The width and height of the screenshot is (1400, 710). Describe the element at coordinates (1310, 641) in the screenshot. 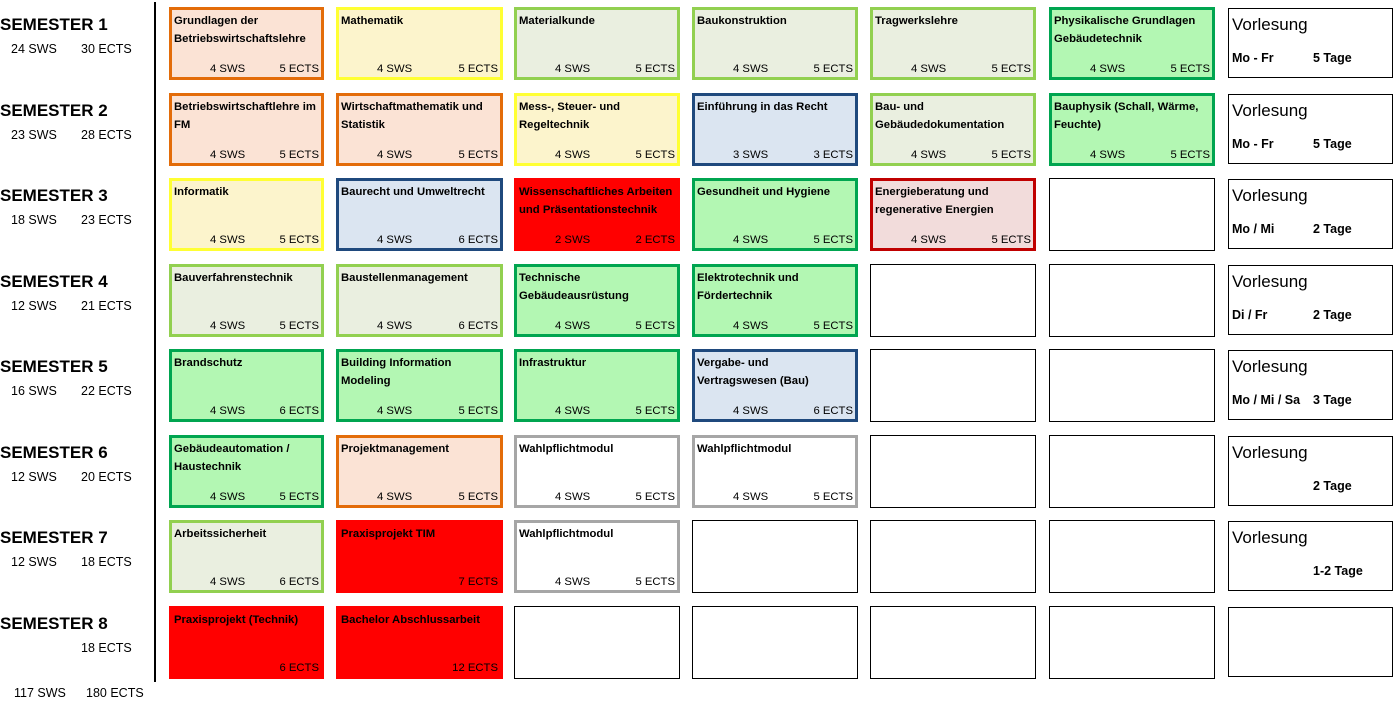

I see `empty-lecture-box` at that location.